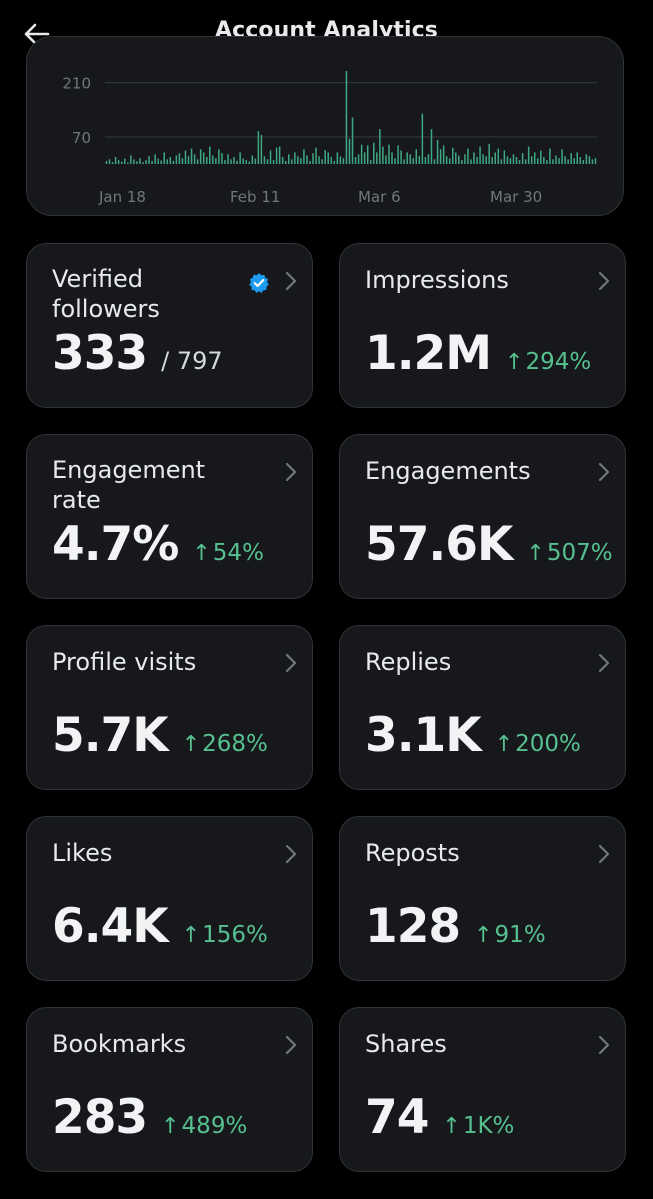  What do you see at coordinates (119, 1044) in the screenshot?
I see `stat-label: Bookmarks` at bounding box center [119, 1044].